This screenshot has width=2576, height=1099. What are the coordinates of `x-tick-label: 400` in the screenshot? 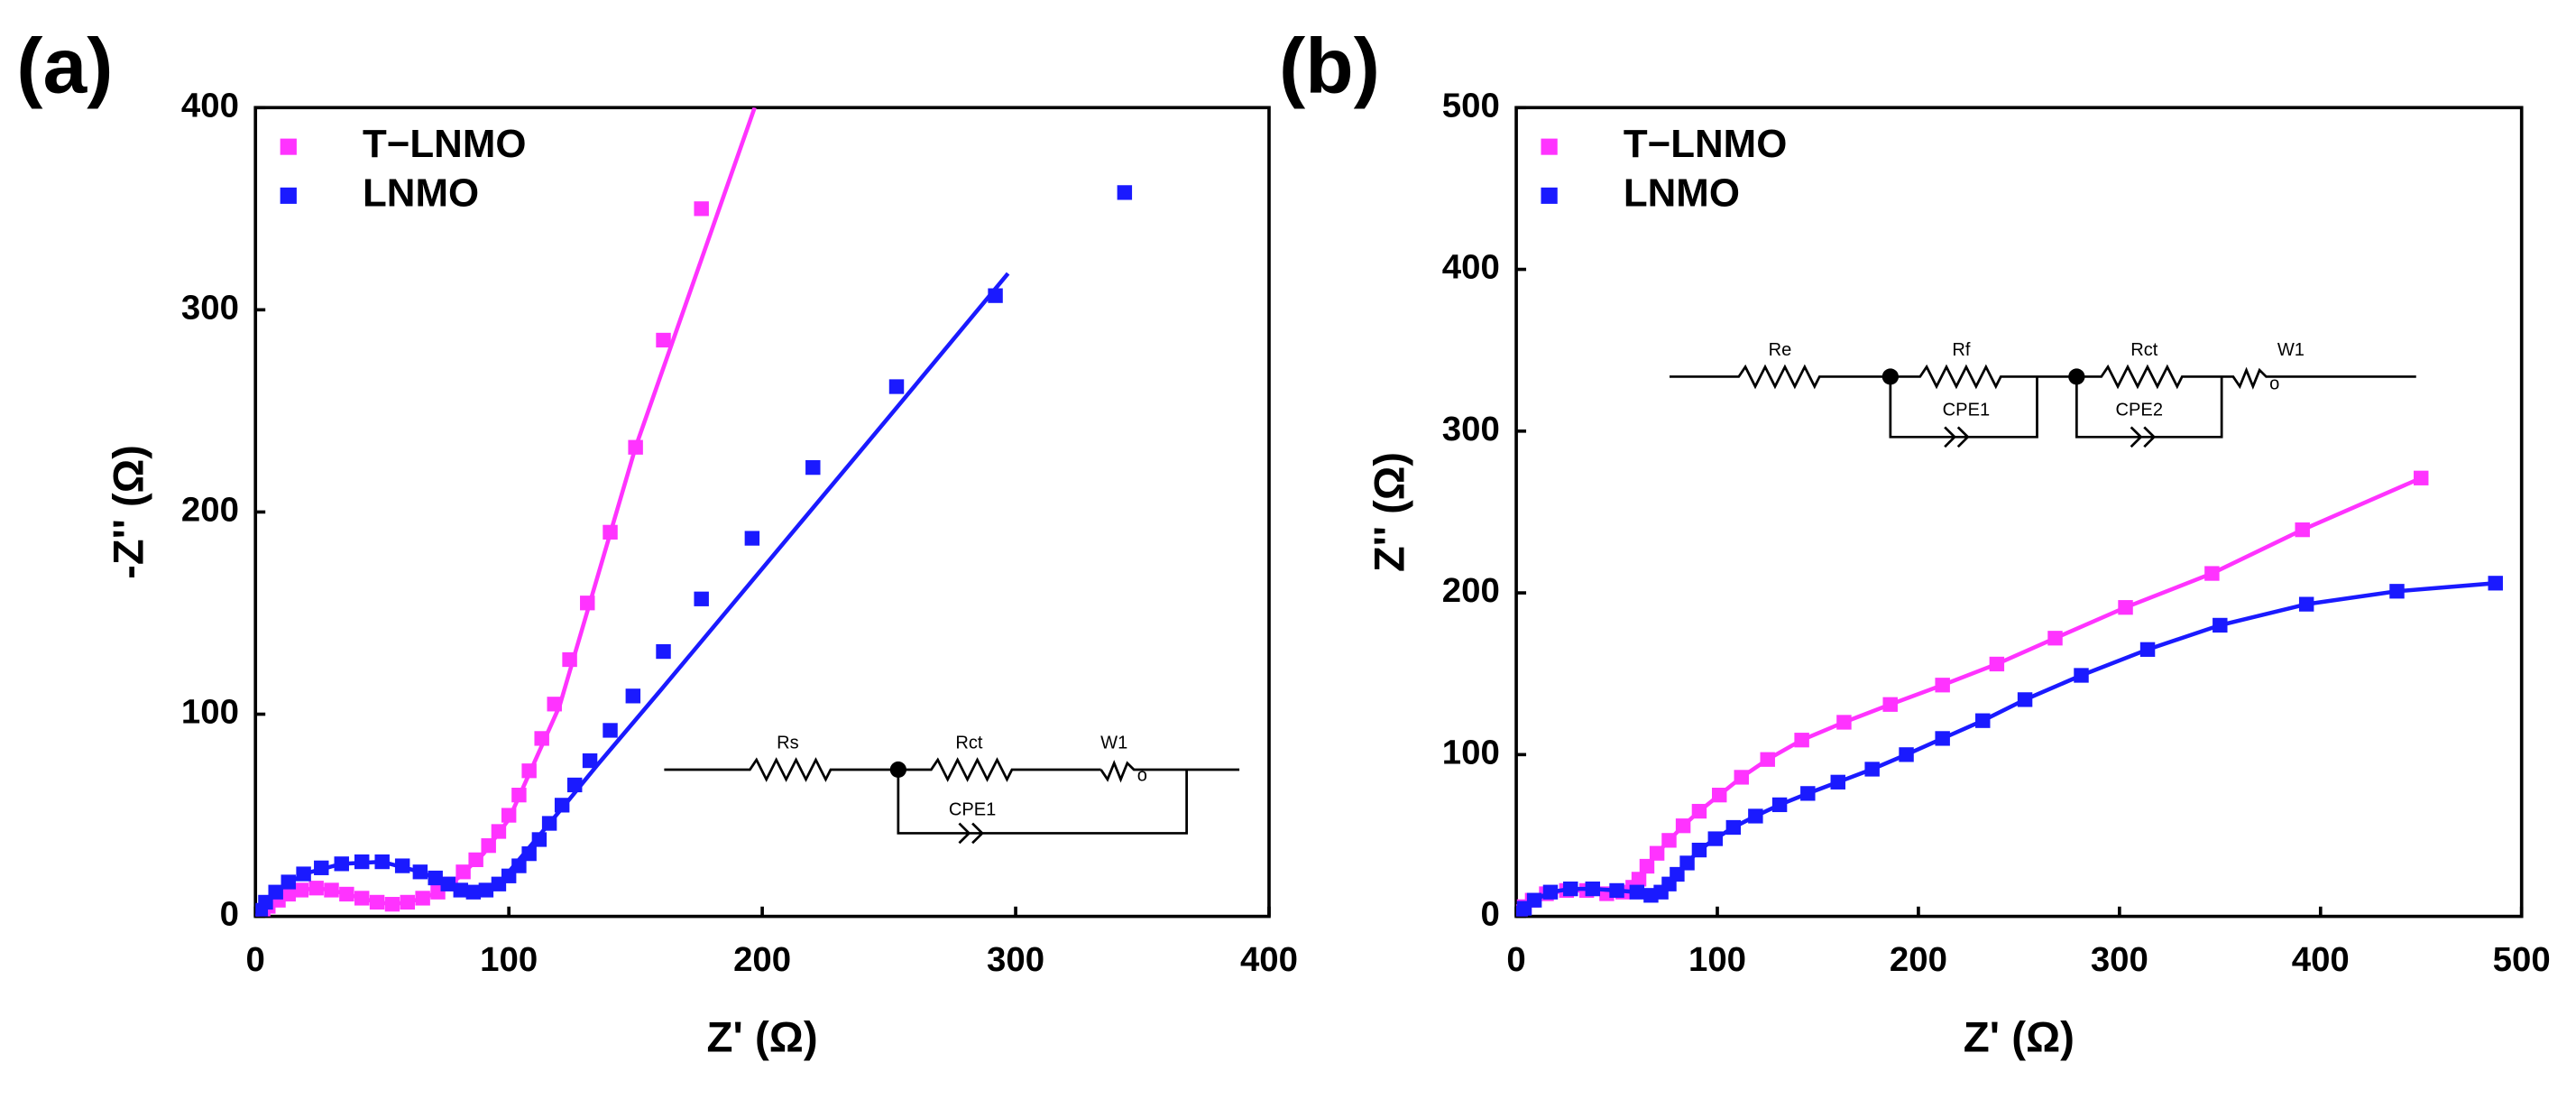 It's located at (2321, 959).